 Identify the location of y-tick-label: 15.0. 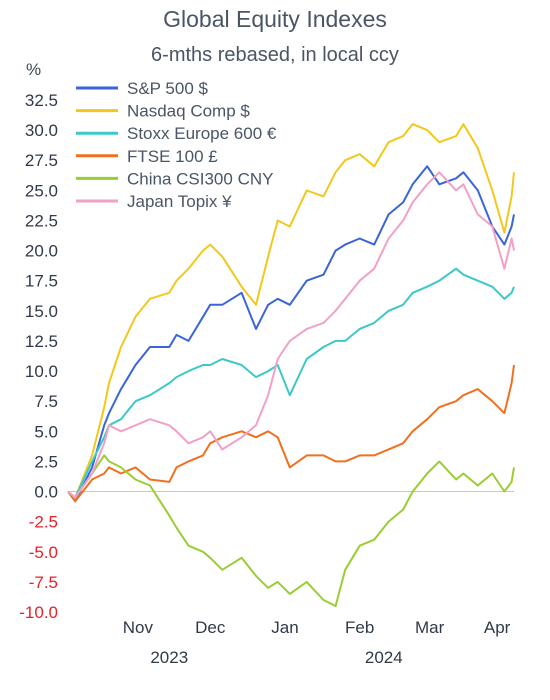
(41, 311).